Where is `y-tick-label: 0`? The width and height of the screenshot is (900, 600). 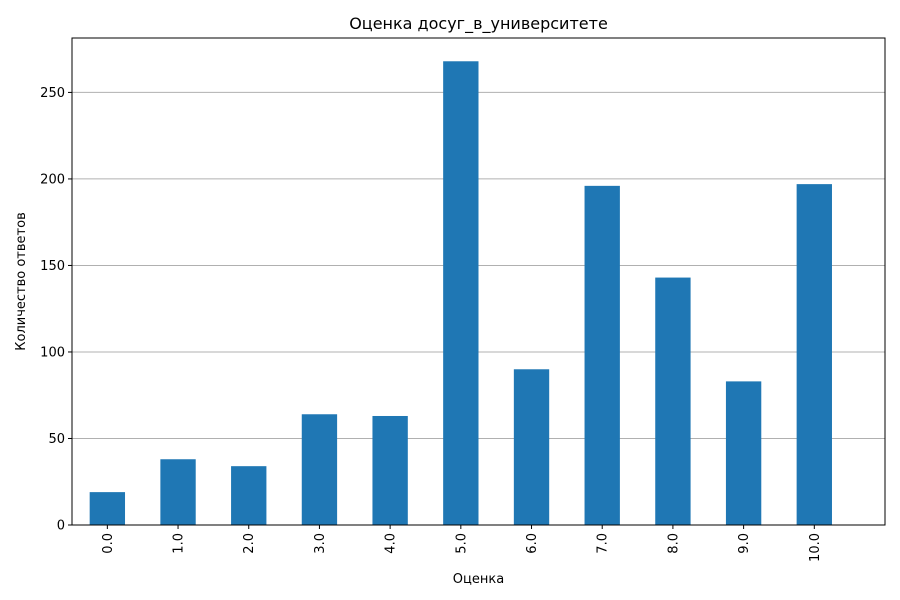 y-tick-label: 0 is located at coordinates (61, 526).